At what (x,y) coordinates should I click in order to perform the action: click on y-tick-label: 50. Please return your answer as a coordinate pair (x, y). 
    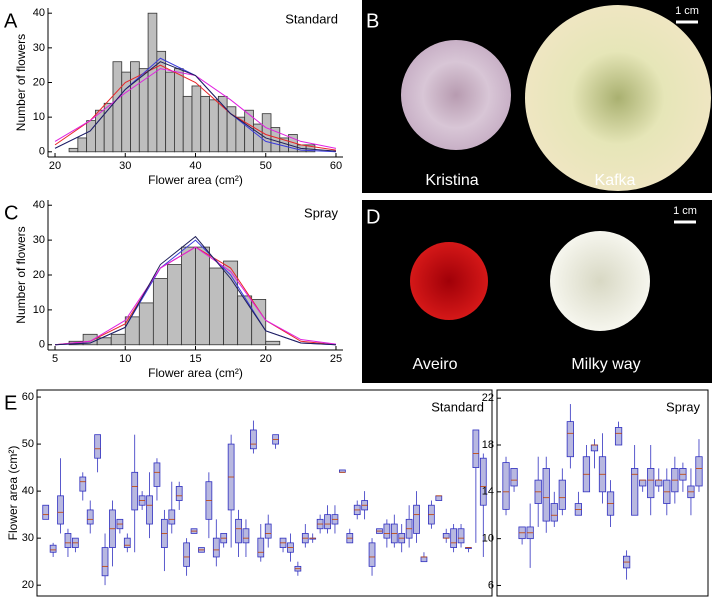
    Looking at the image, I should click on (28, 444).